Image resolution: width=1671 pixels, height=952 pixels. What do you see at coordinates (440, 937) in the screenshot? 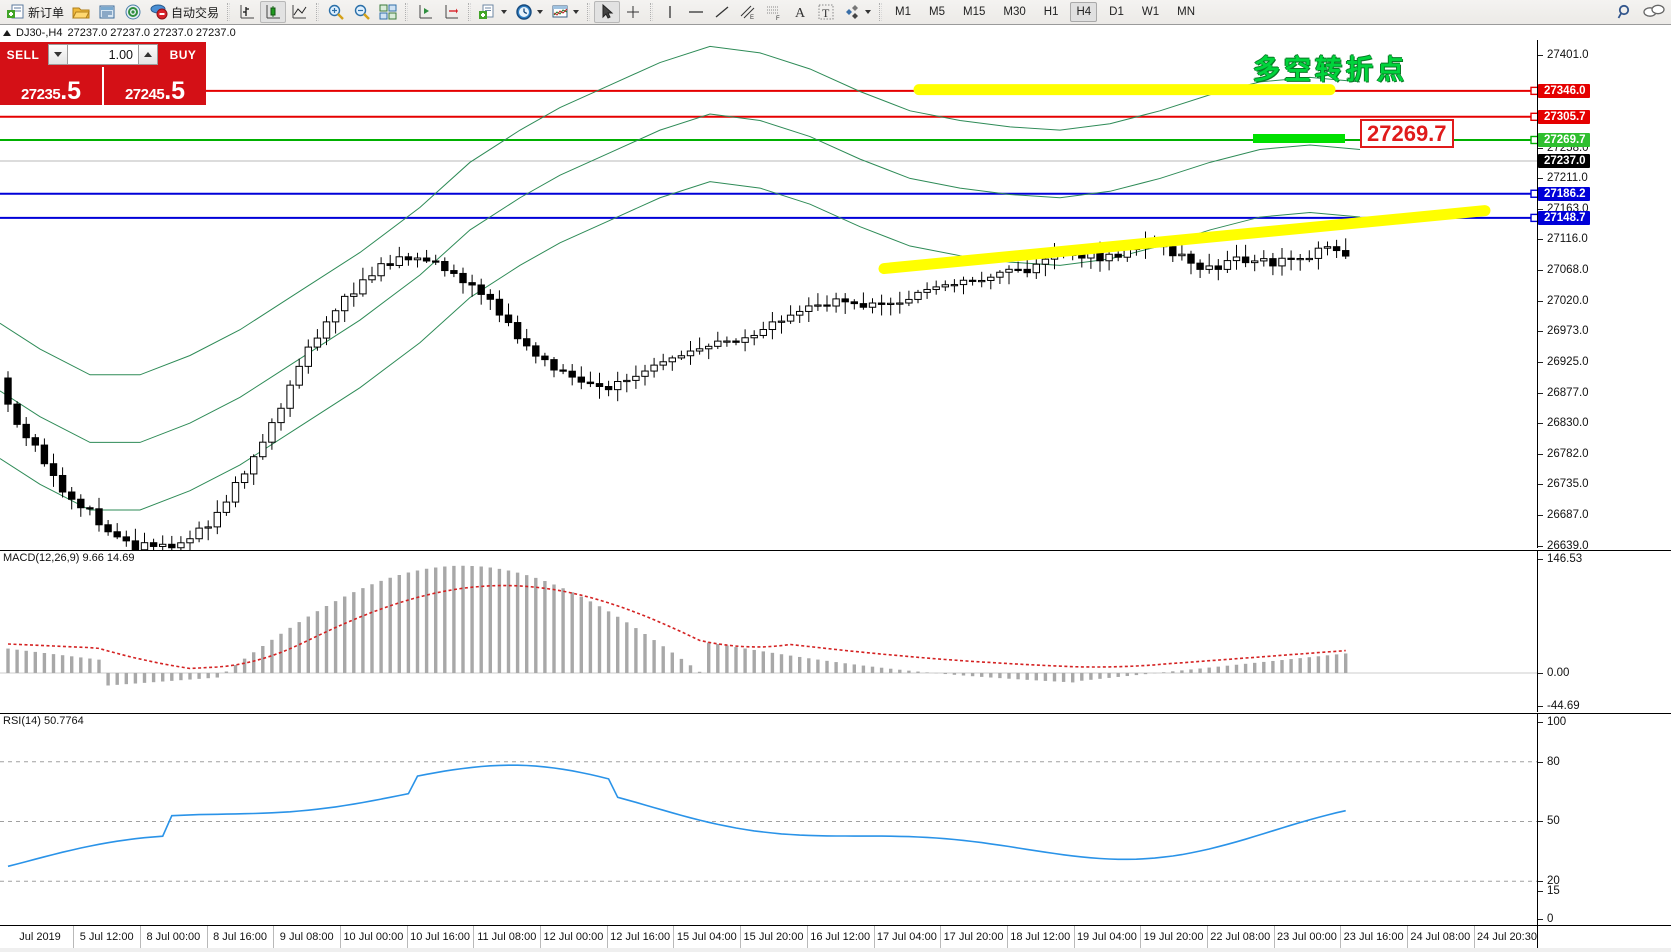
I see `time-tick: 10 Jul 16:00` at bounding box center [440, 937].